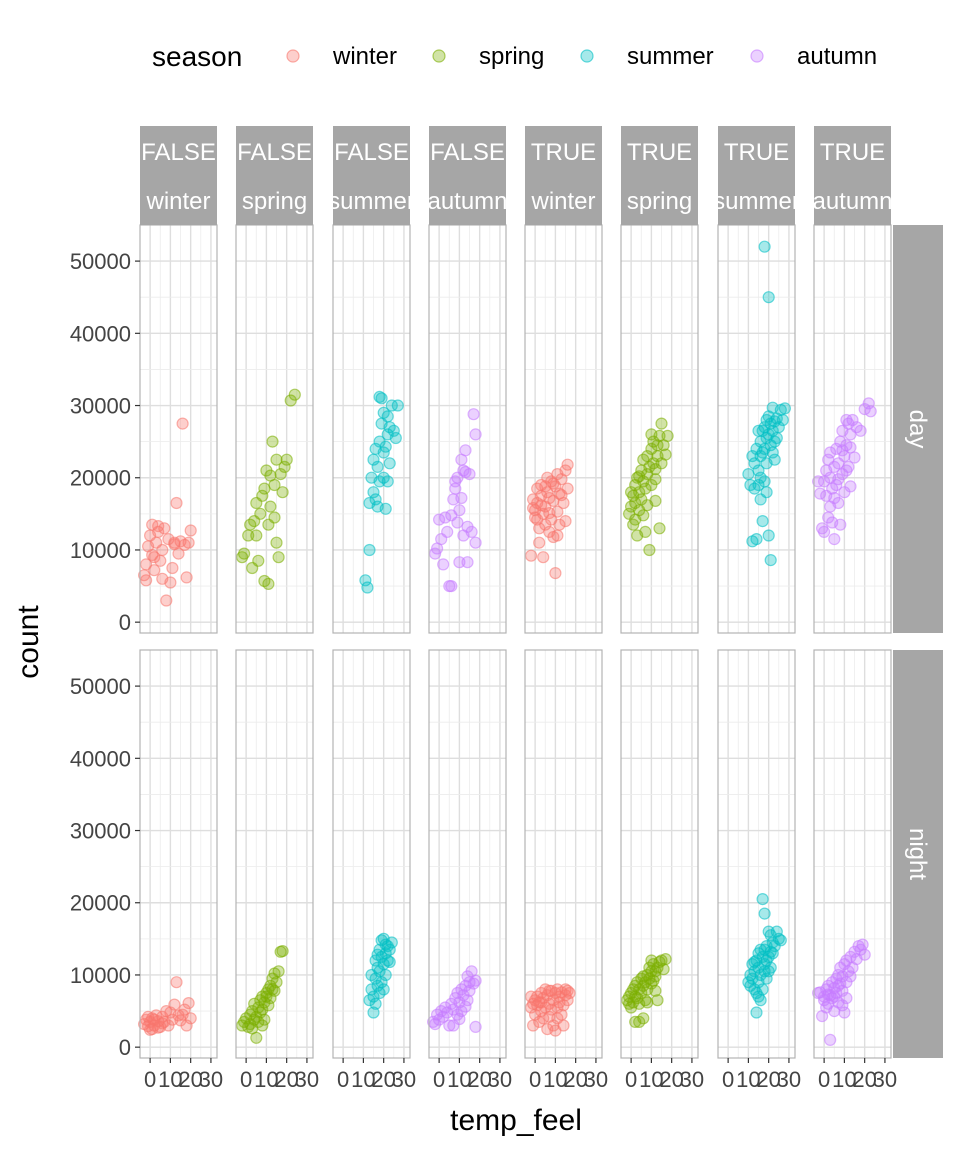  What do you see at coordinates (757, 56) in the screenshot?
I see `legend-key-autumn` at bounding box center [757, 56].